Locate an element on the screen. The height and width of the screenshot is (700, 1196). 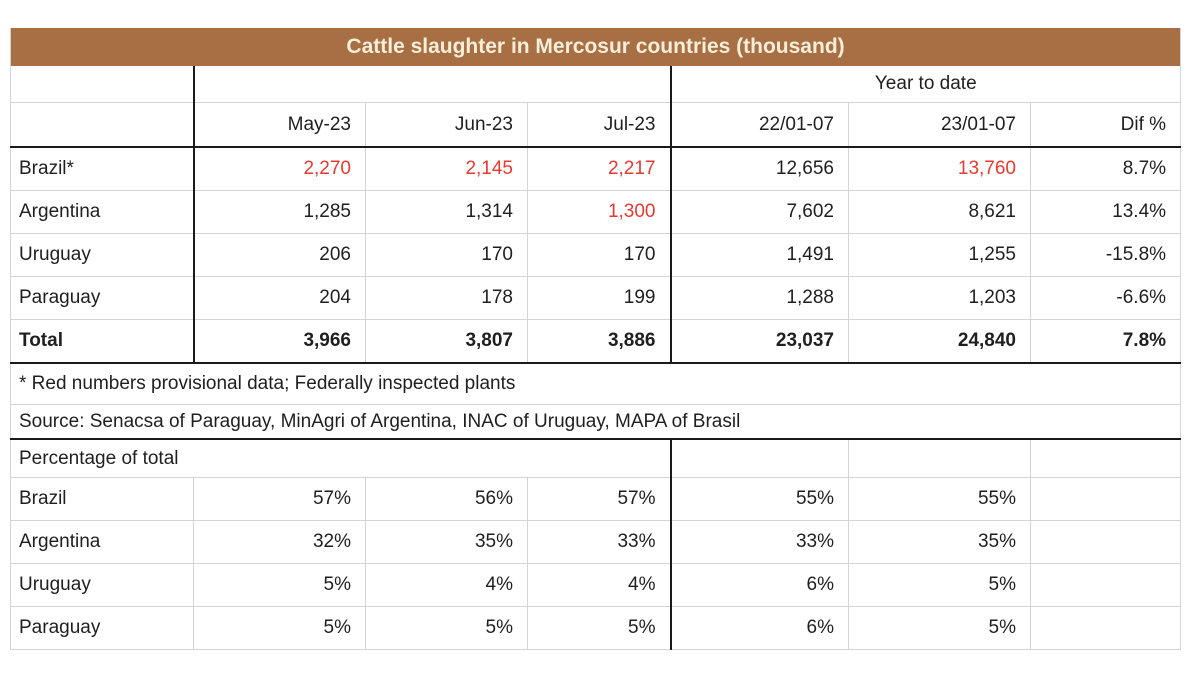
value-cell: 23,037 is located at coordinates (759, 341).